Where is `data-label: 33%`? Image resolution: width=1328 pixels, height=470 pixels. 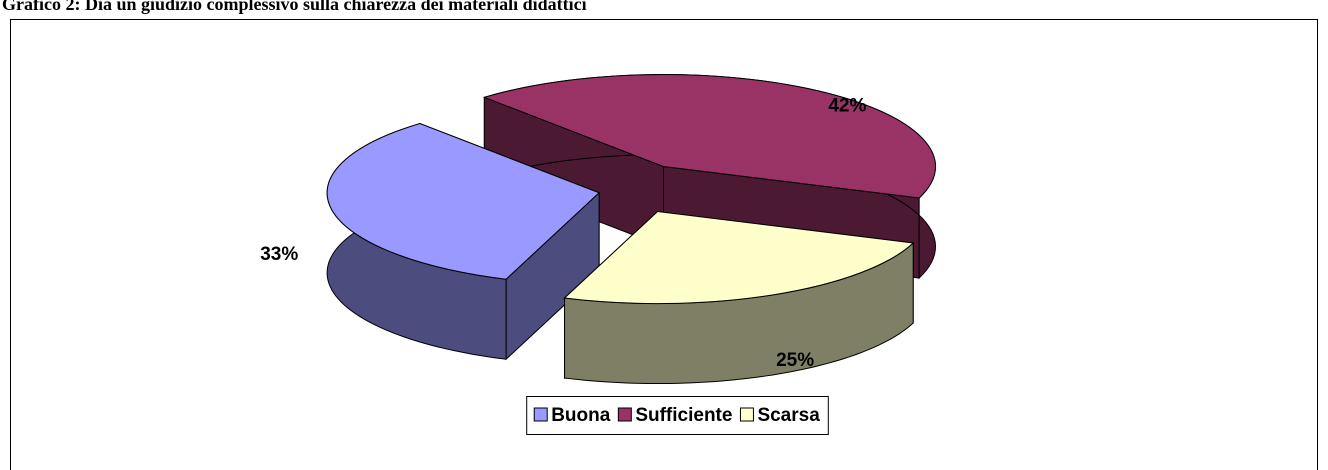 data-label: 33% is located at coordinates (279, 254).